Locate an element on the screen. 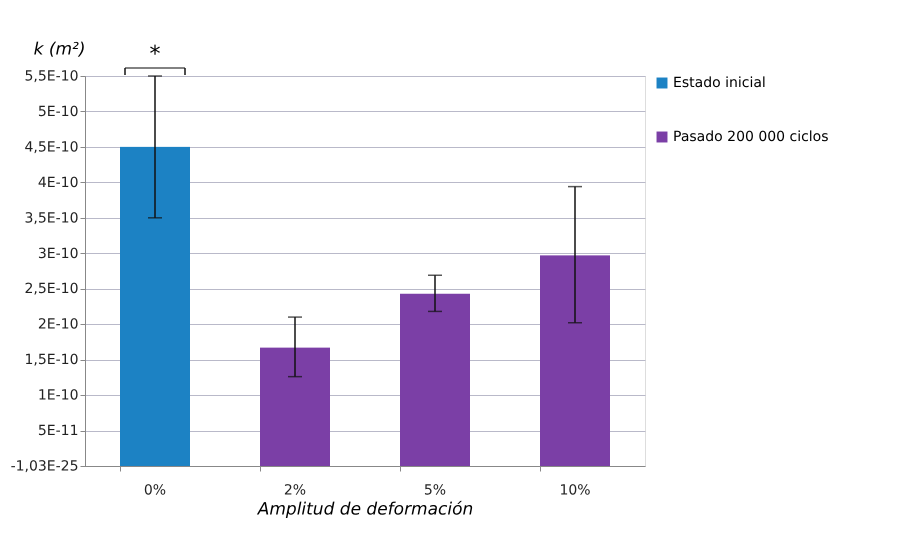  y-tick-label: 5E-10 is located at coordinates (58, 112).